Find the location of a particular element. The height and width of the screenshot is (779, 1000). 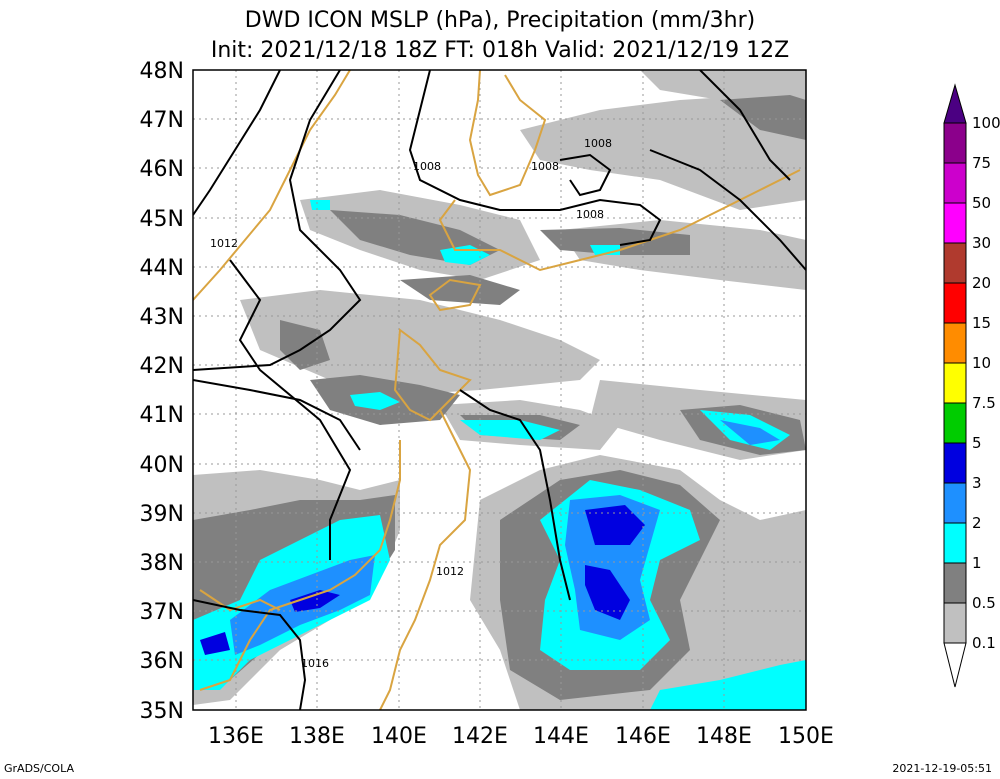

lat-label: 46N is located at coordinates (162, 169).